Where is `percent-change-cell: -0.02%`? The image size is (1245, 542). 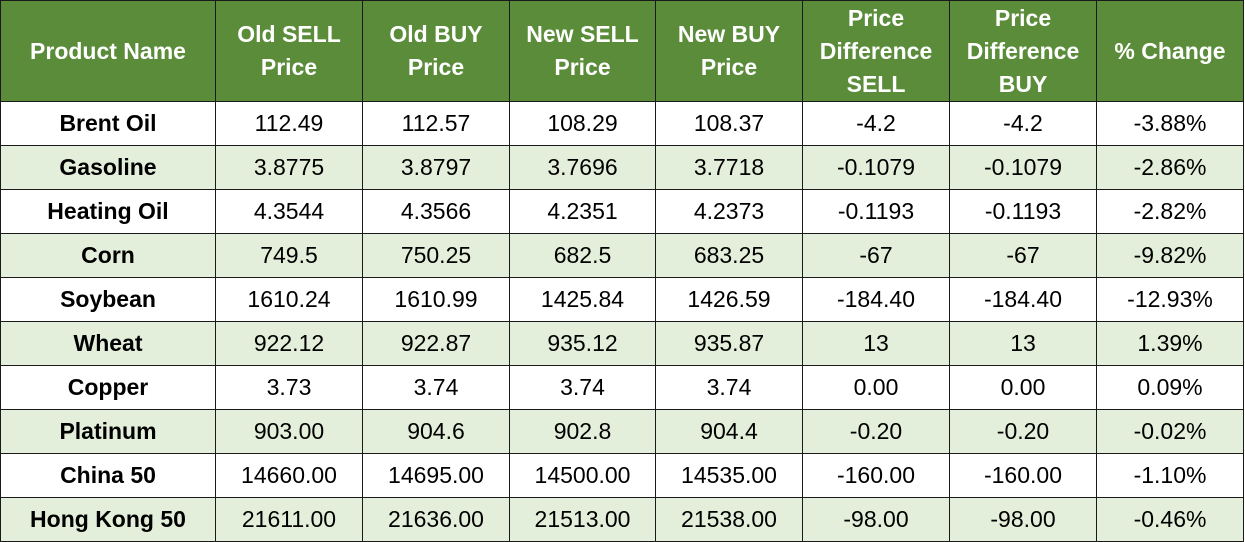
percent-change-cell: -0.02% is located at coordinates (1170, 431).